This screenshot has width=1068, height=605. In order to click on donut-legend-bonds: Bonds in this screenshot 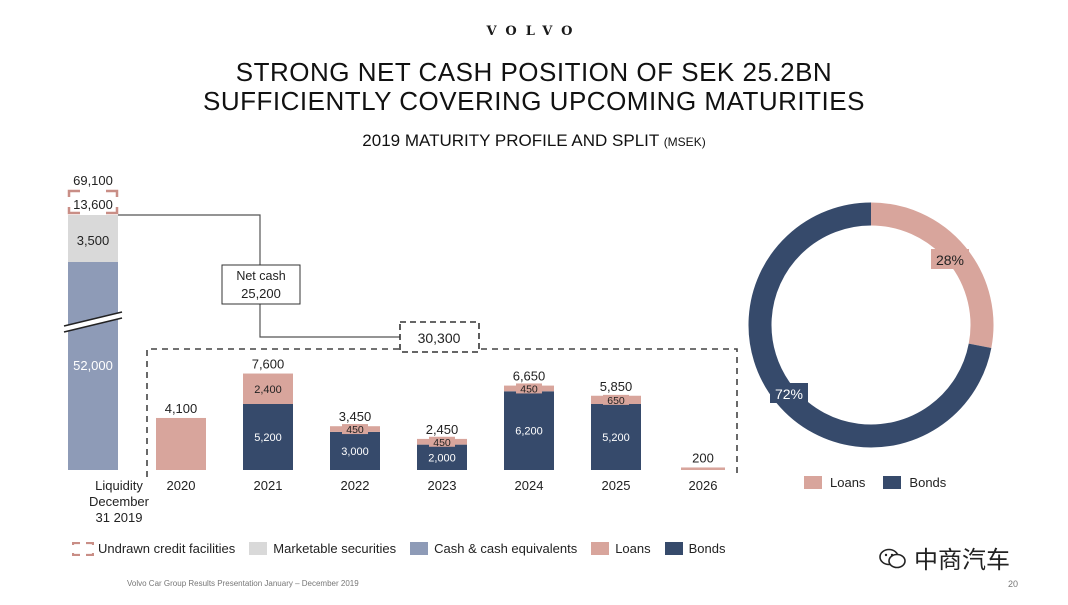, I will do `click(914, 482)`.